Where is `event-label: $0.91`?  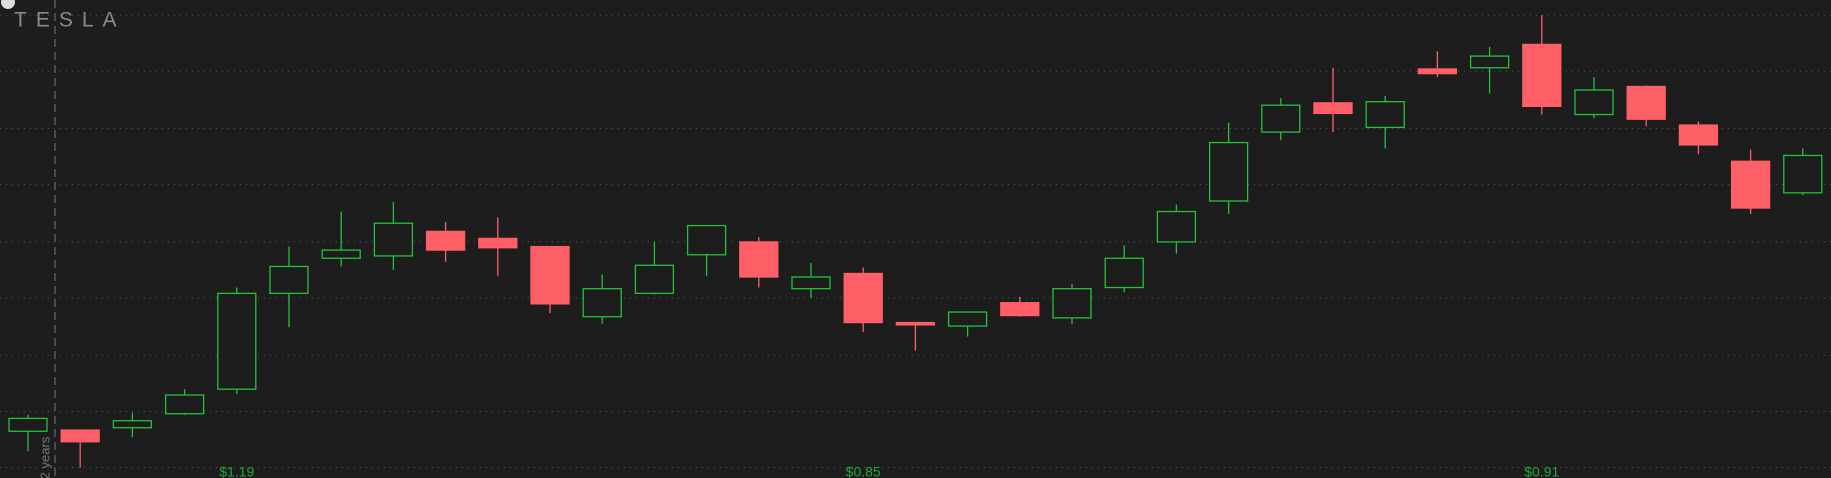
event-label: $0.91 is located at coordinates (1541, 471).